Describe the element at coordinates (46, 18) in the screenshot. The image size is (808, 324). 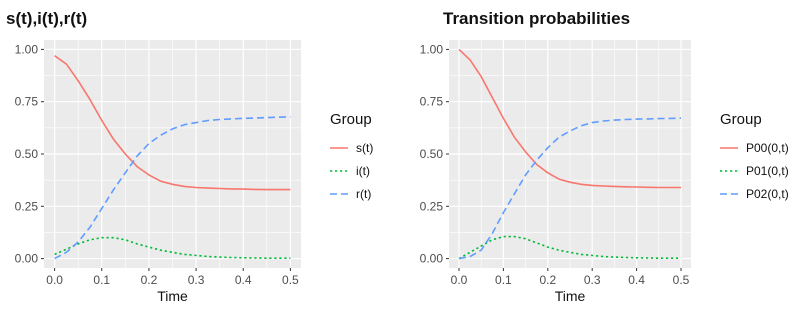
I see `chart-title: s(t),i(t),r(t)` at that location.